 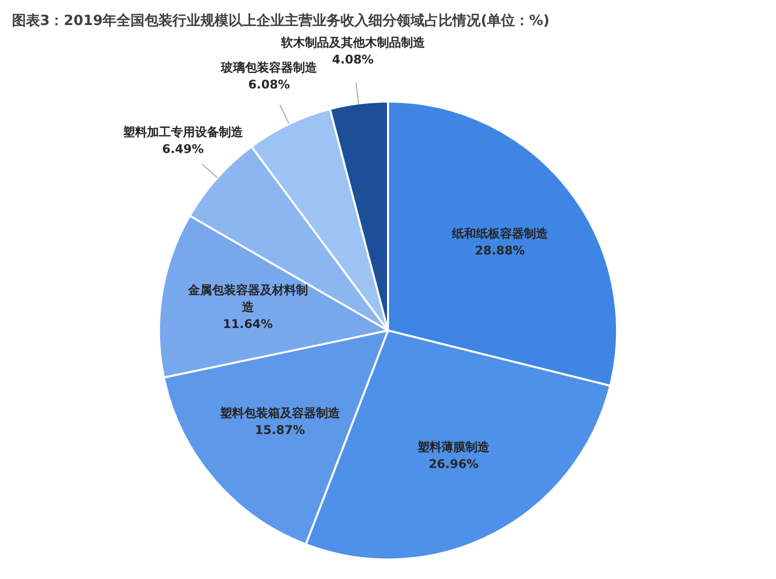 What do you see at coordinates (183, 132) in the screenshot?
I see `slice-label: 塑料加工专用设备制造` at bounding box center [183, 132].